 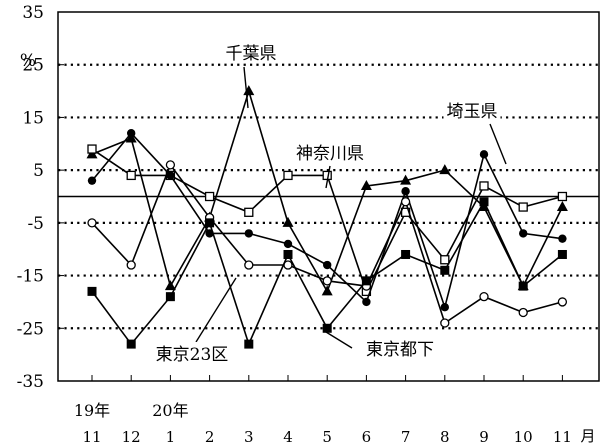 I want to click on x-axis-unit: 月, so click(x=587, y=435).